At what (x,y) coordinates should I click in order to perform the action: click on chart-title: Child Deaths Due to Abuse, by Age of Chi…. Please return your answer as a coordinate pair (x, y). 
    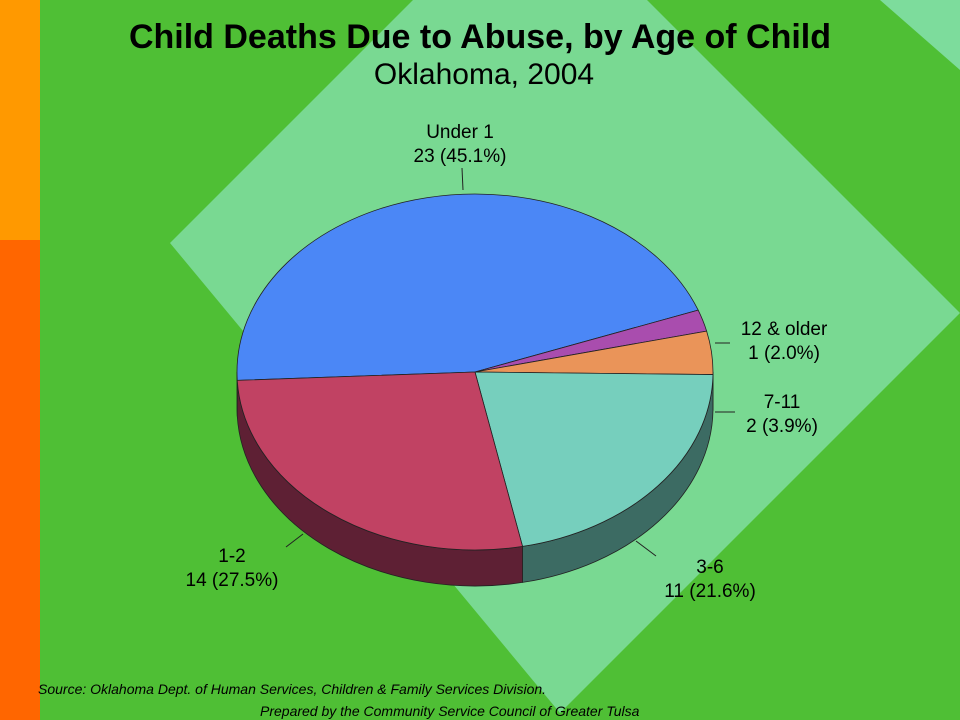
    Looking at the image, I should click on (480, 37).